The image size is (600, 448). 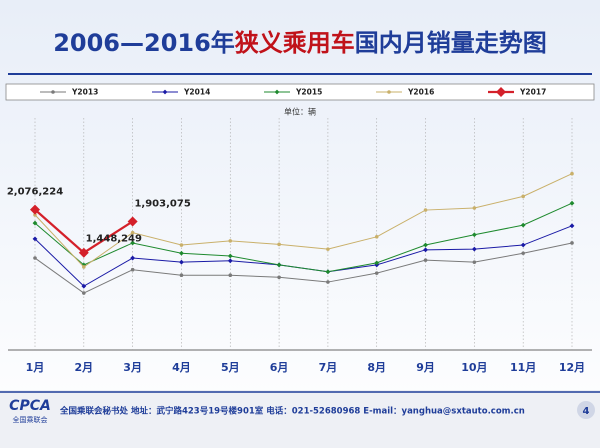 I want to click on value-label: 2,076,224, so click(x=35, y=192).